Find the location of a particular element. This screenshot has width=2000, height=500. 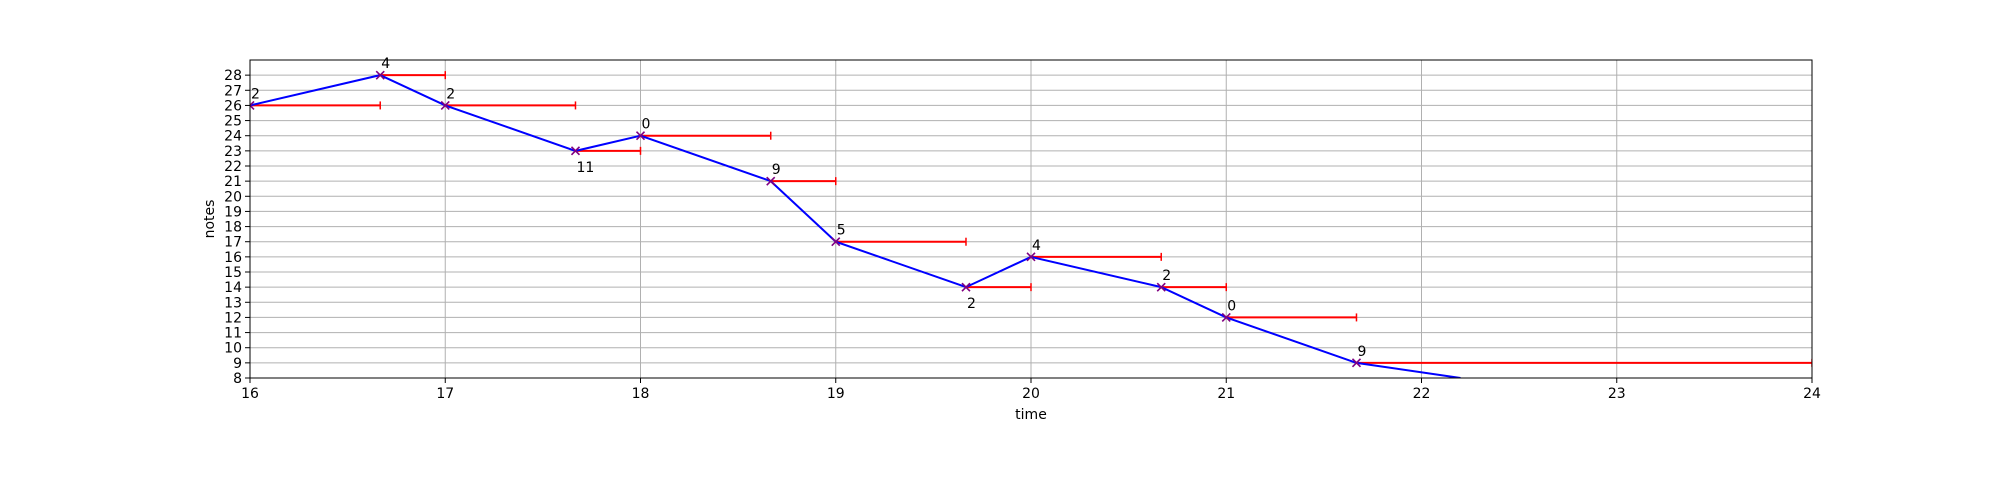

y-tick-label: 8 is located at coordinates (237, 379).